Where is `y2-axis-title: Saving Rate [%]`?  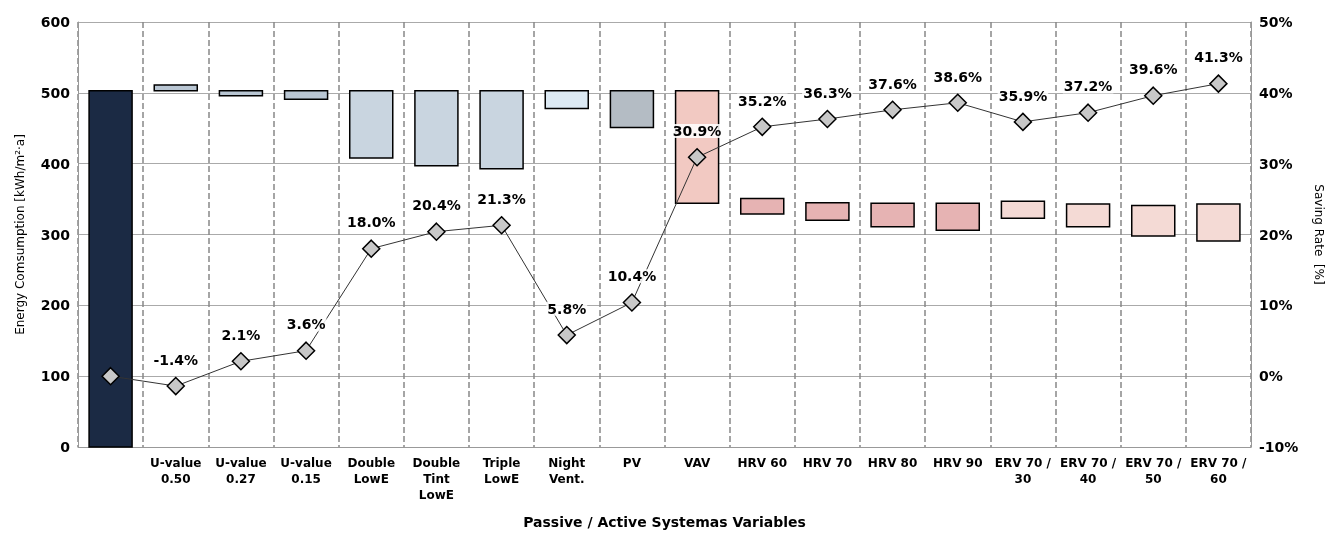
y2-axis-title: Saving Rate [%] is located at coordinates (1319, 234).